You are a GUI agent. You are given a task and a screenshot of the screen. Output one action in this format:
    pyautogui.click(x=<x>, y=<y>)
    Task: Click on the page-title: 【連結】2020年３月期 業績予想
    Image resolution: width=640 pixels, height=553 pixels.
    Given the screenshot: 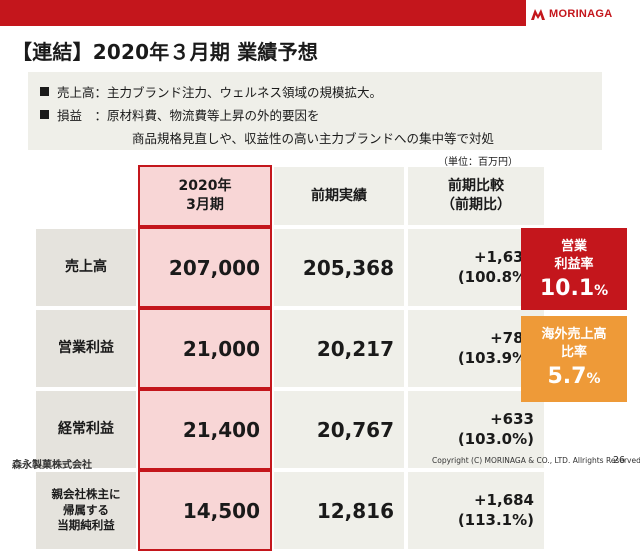 What is the action you would take?
    pyautogui.click(x=165, y=52)
    